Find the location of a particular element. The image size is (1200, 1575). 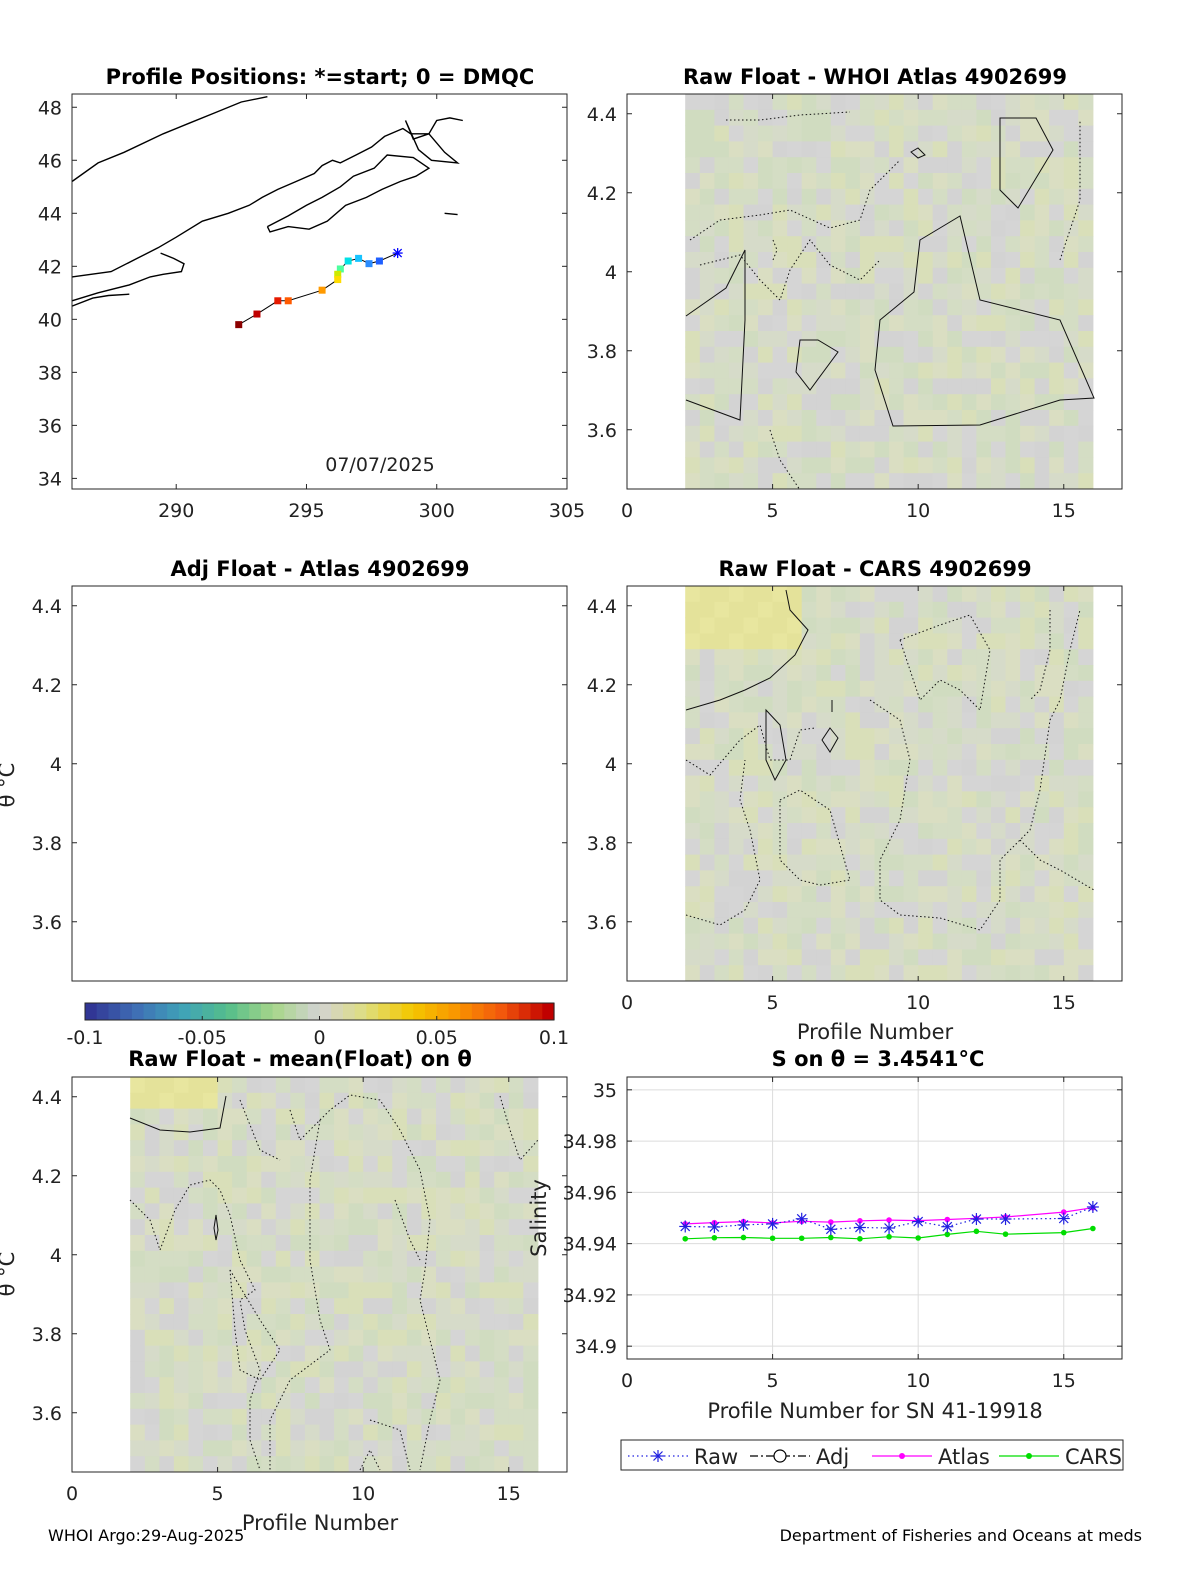

adj-ticks: 3.63.844.24.4 is located at coordinates (299, 765).